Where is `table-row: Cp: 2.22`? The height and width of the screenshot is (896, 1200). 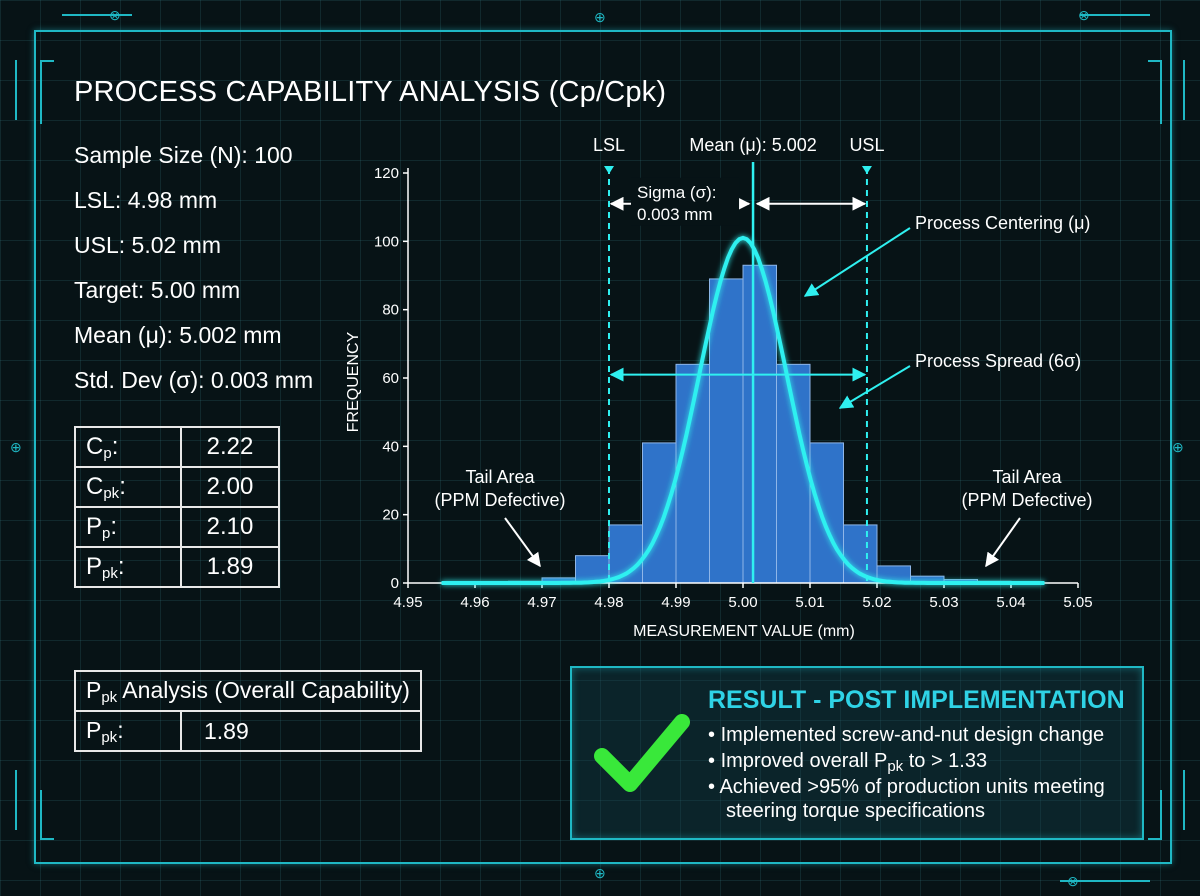
table-row: Cp: 2.22 is located at coordinates (177, 447).